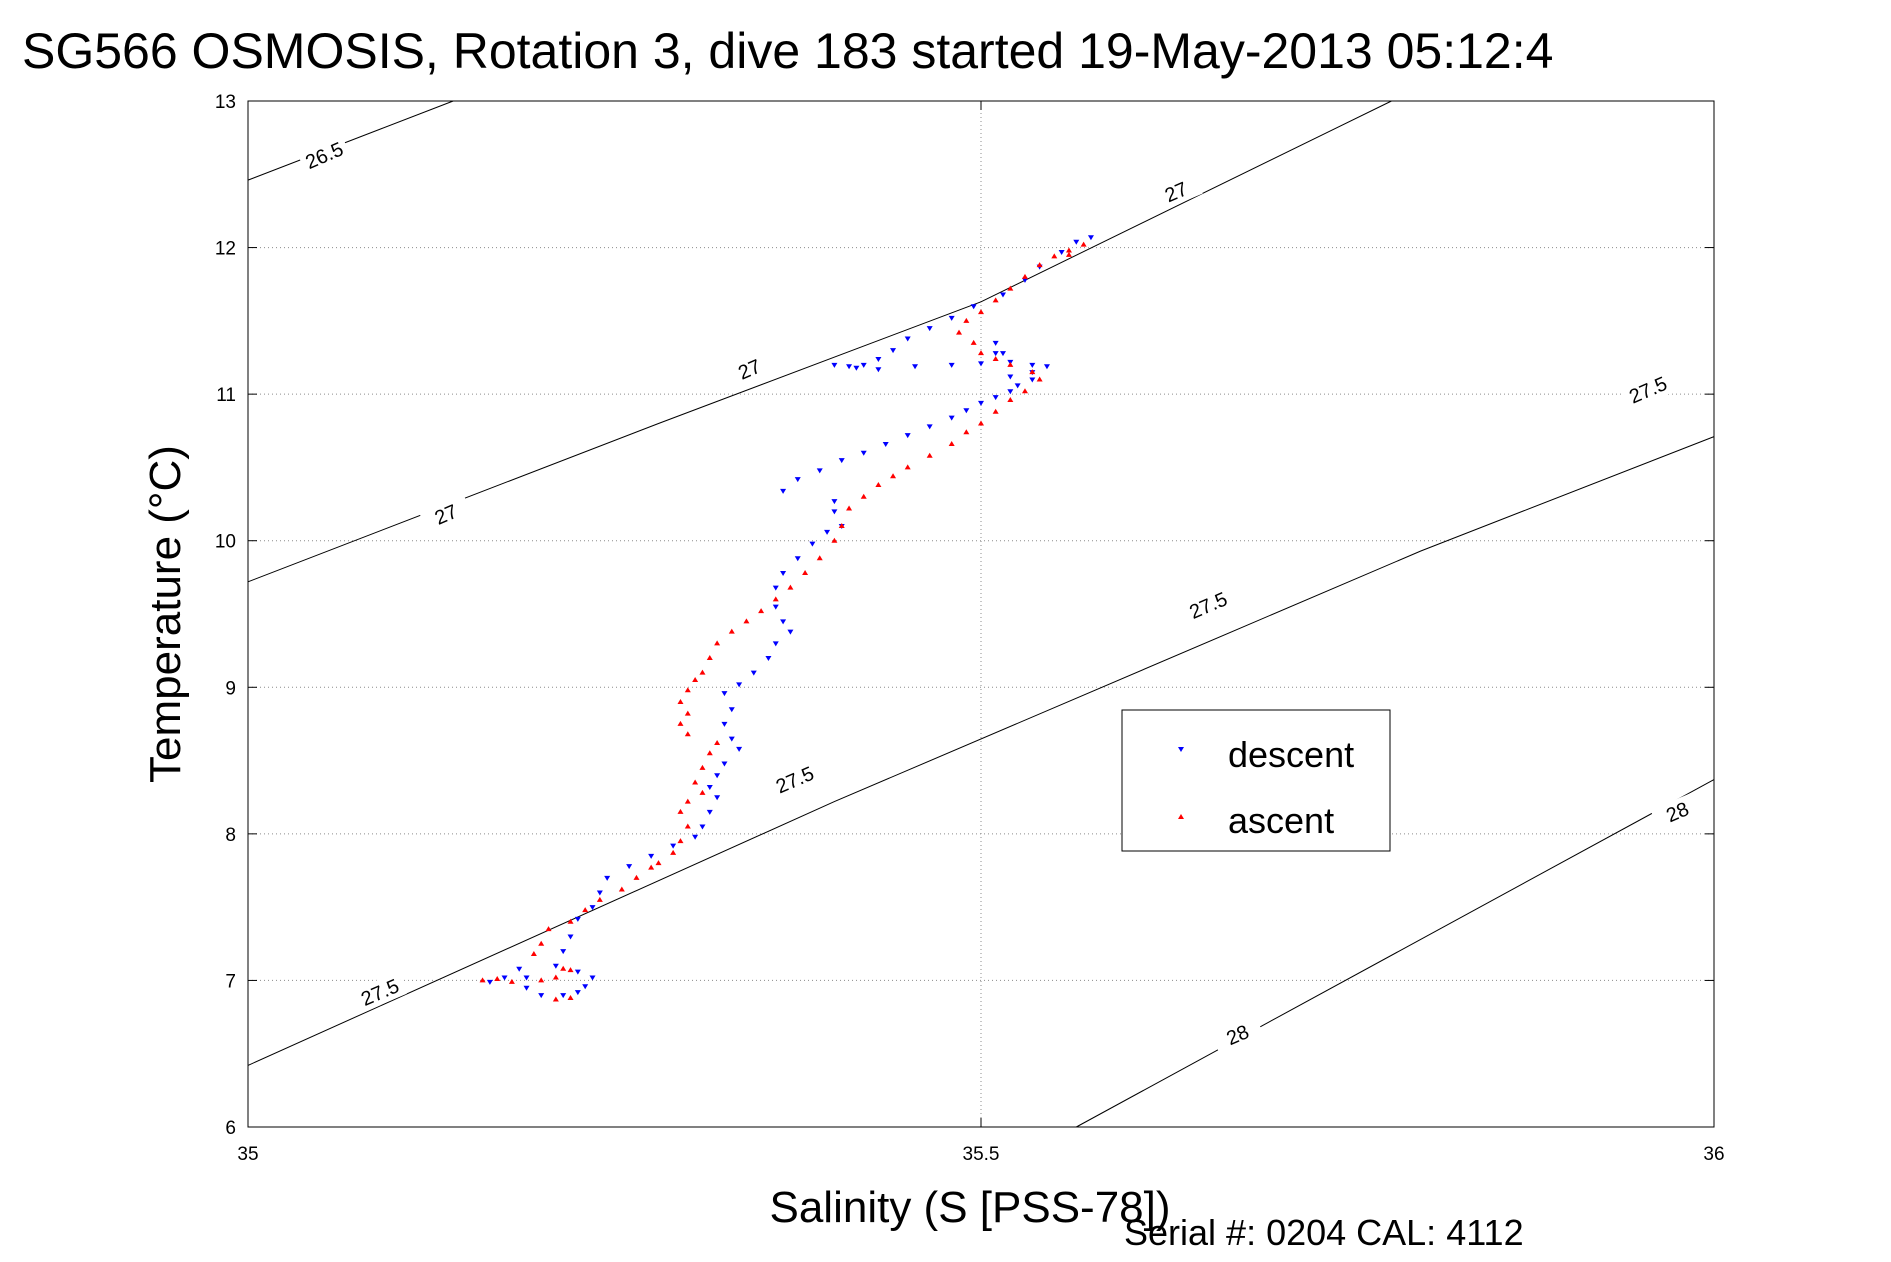 The width and height of the screenshot is (1891, 1262). I want to click on y-tick-label: 6, so click(230, 1128).